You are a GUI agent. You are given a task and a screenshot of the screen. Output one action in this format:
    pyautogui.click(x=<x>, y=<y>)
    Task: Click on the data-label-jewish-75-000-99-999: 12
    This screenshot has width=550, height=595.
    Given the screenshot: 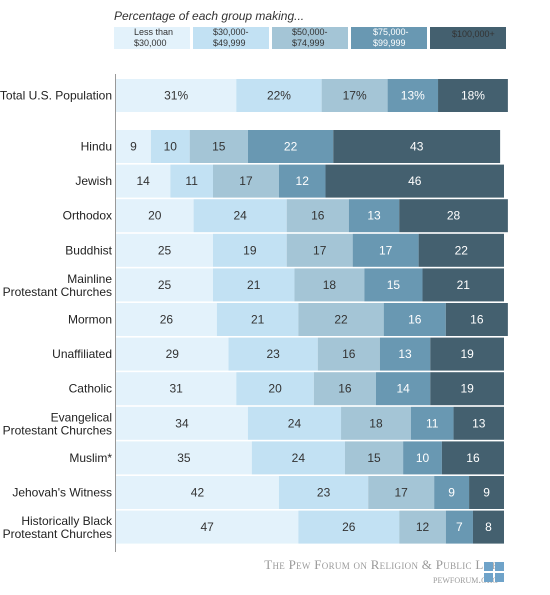 What is the action you would take?
    pyautogui.click(x=303, y=181)
    